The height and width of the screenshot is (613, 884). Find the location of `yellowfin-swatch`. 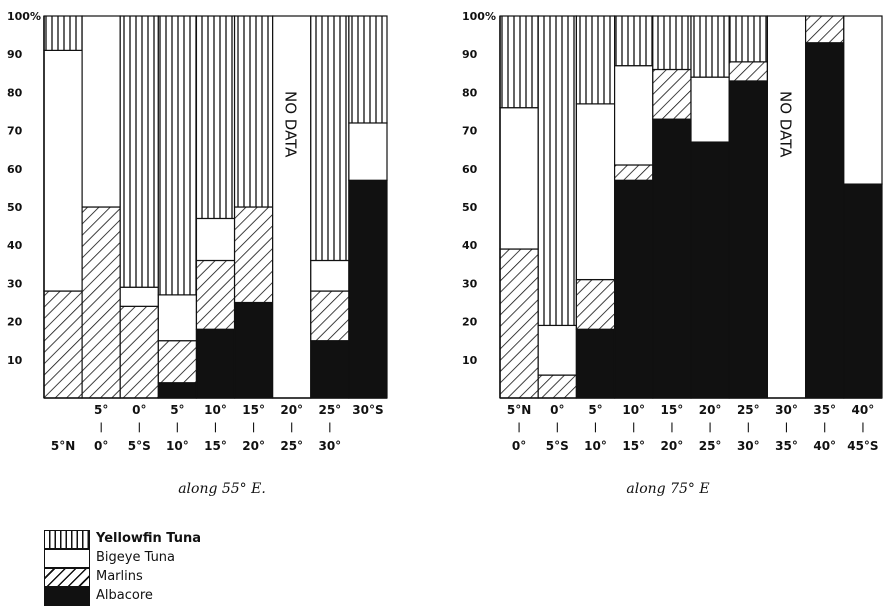

yellowfin-swatch is located at coordinates (67, 539).